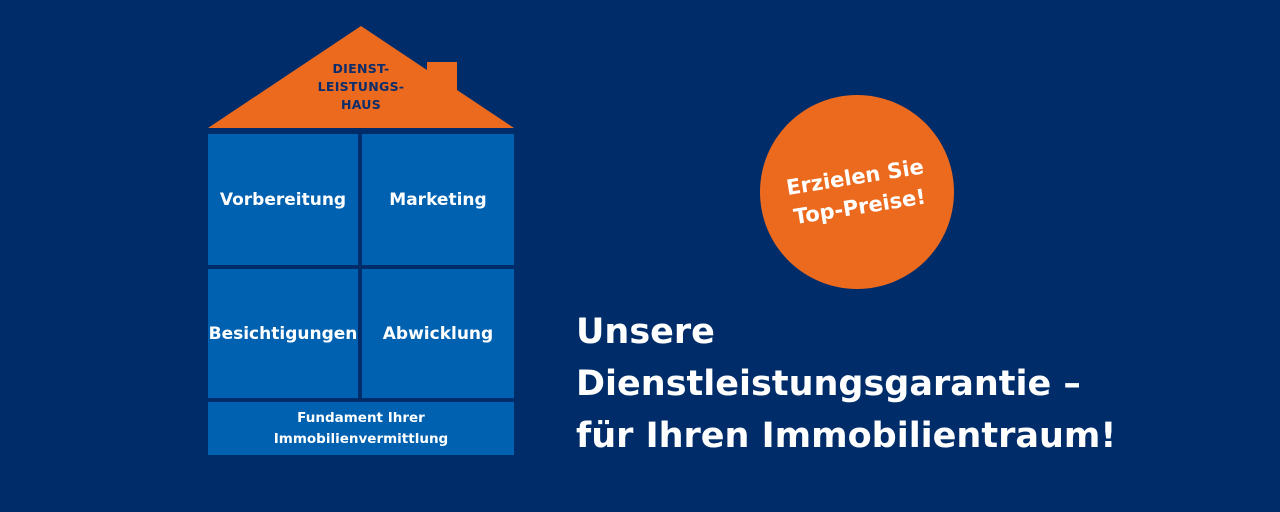 The height and width of the screenshot is (512, 1280). Describe the element at coordinates (828, 384) in the screenshot. I see `headline-line-2: Dienstleistungsgarantie –` at that location.